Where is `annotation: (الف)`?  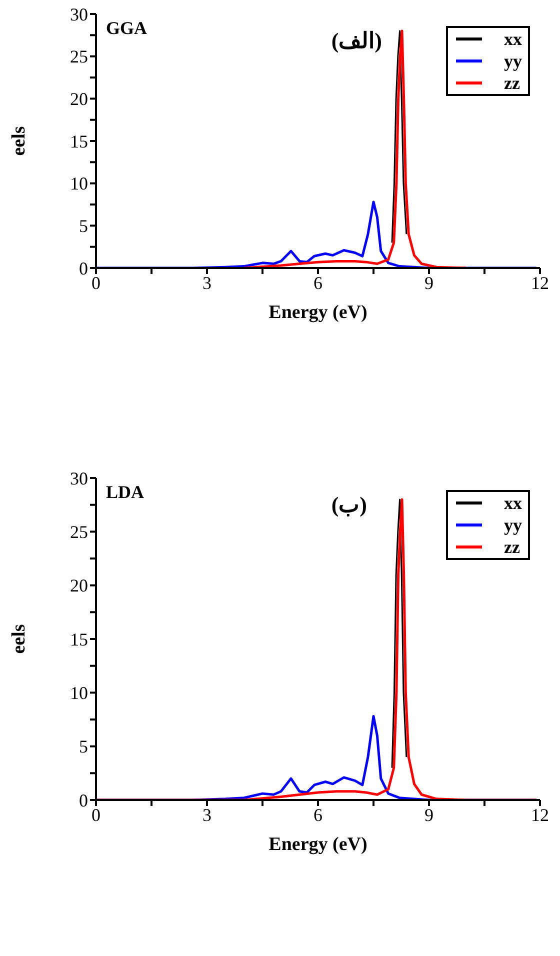
annotation: (الف) is located at coordinates (356, 41).